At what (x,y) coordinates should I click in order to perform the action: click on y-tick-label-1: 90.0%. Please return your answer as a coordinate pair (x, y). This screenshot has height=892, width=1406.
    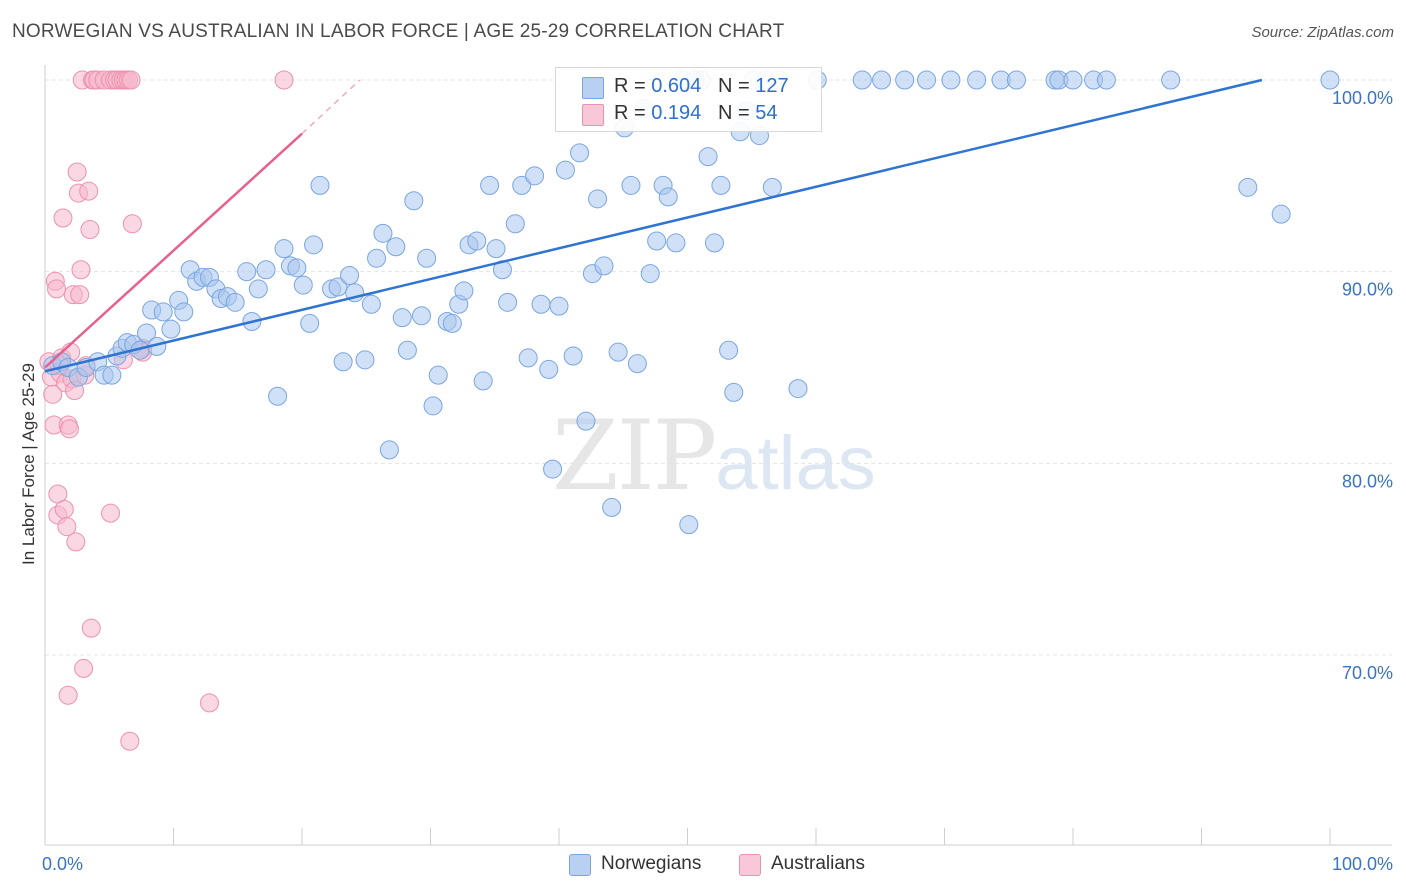
    Looking at the image, I should click on (1367, 290).